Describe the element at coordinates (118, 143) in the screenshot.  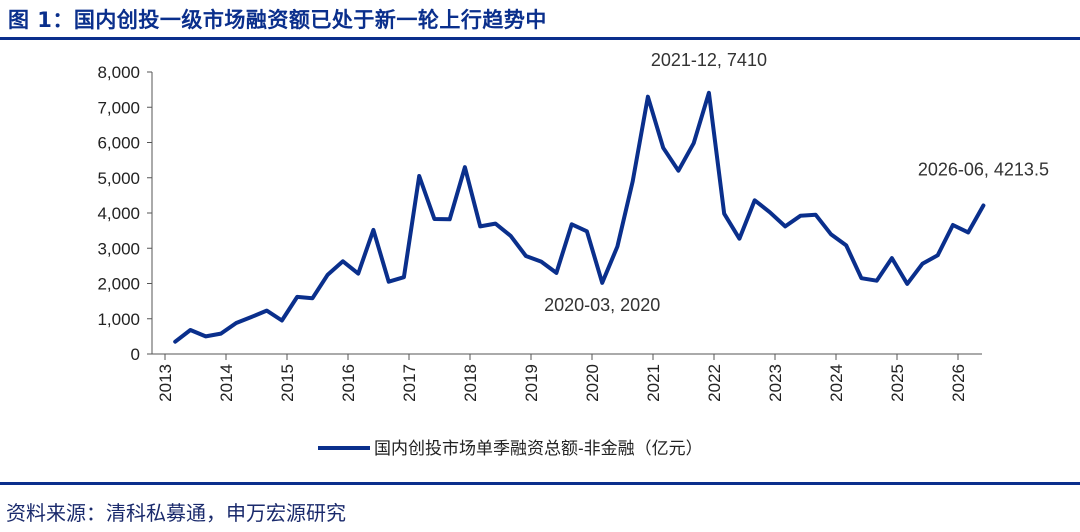
I see `y-tick-label: 6,000` at that location.